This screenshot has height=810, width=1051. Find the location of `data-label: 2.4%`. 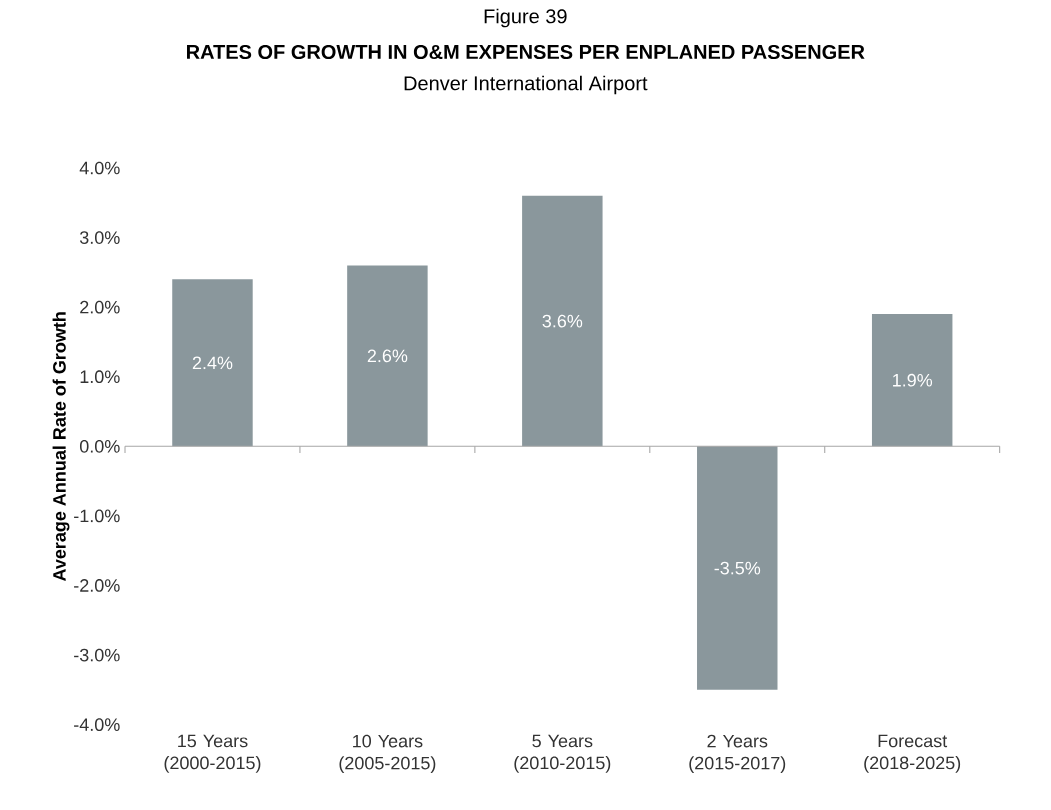

data-label: 2.4% is located at coordinates (212, 363).